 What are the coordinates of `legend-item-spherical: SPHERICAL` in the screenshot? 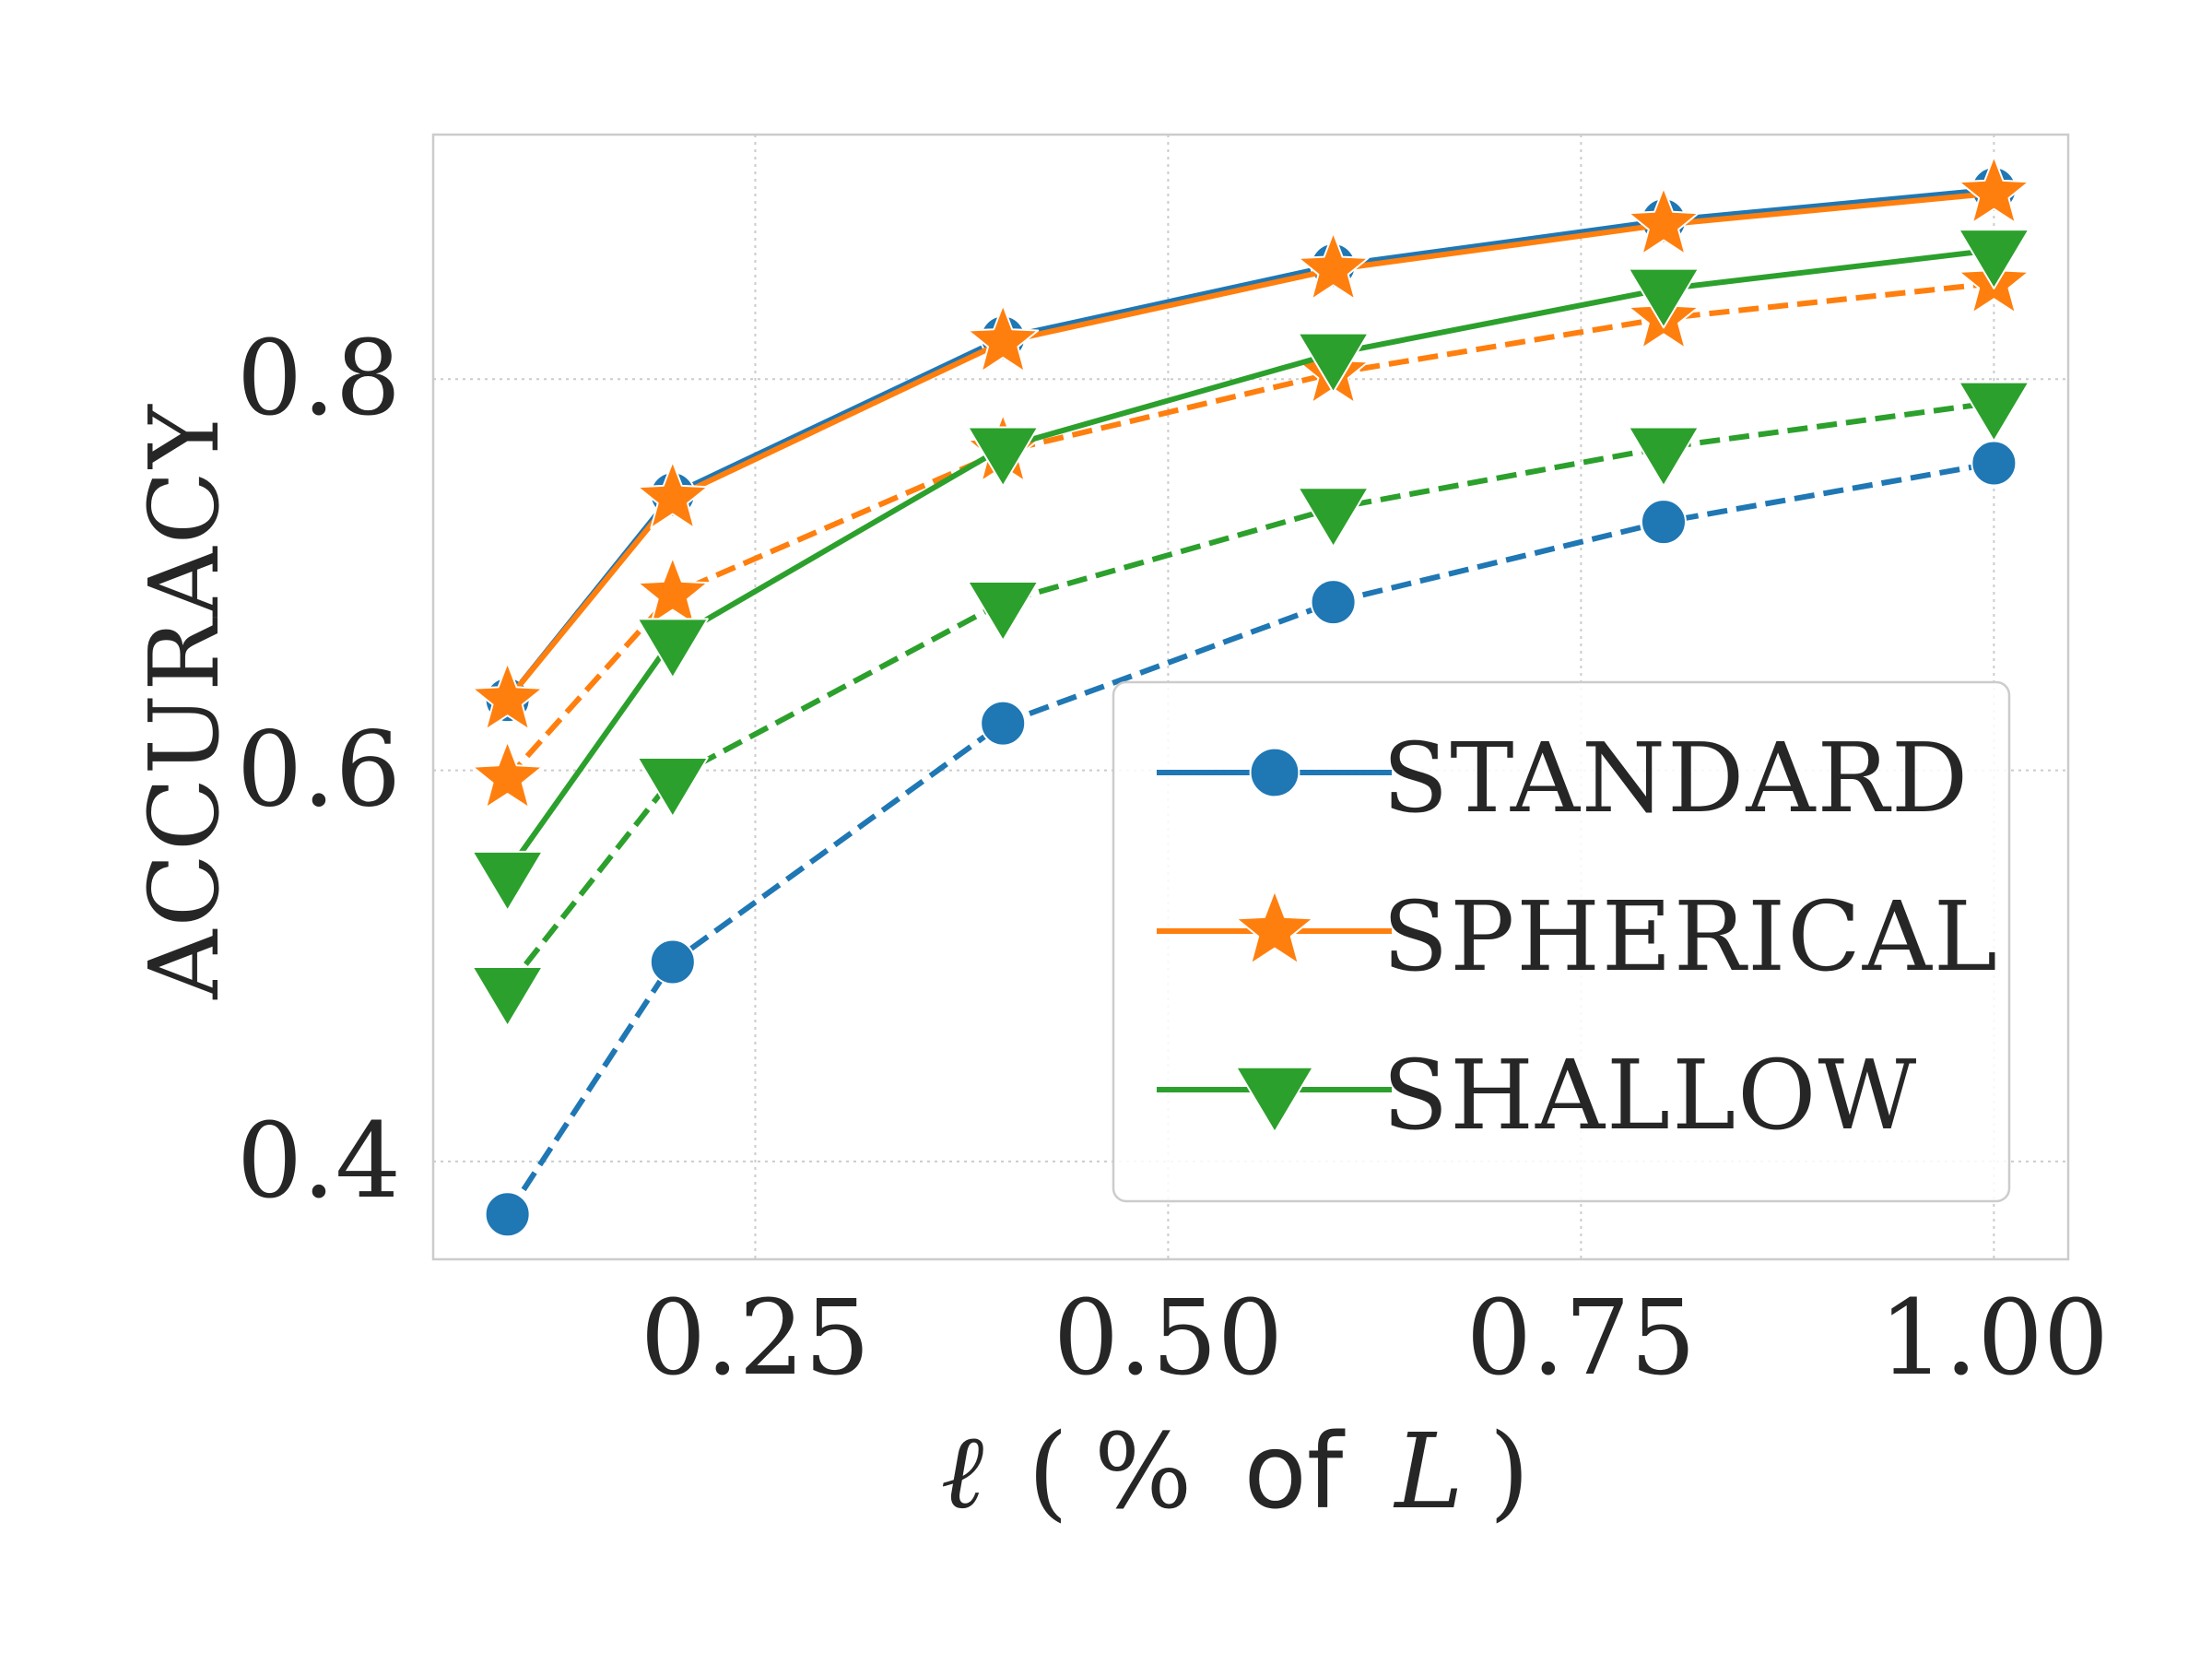 It's located at (1578, 936).